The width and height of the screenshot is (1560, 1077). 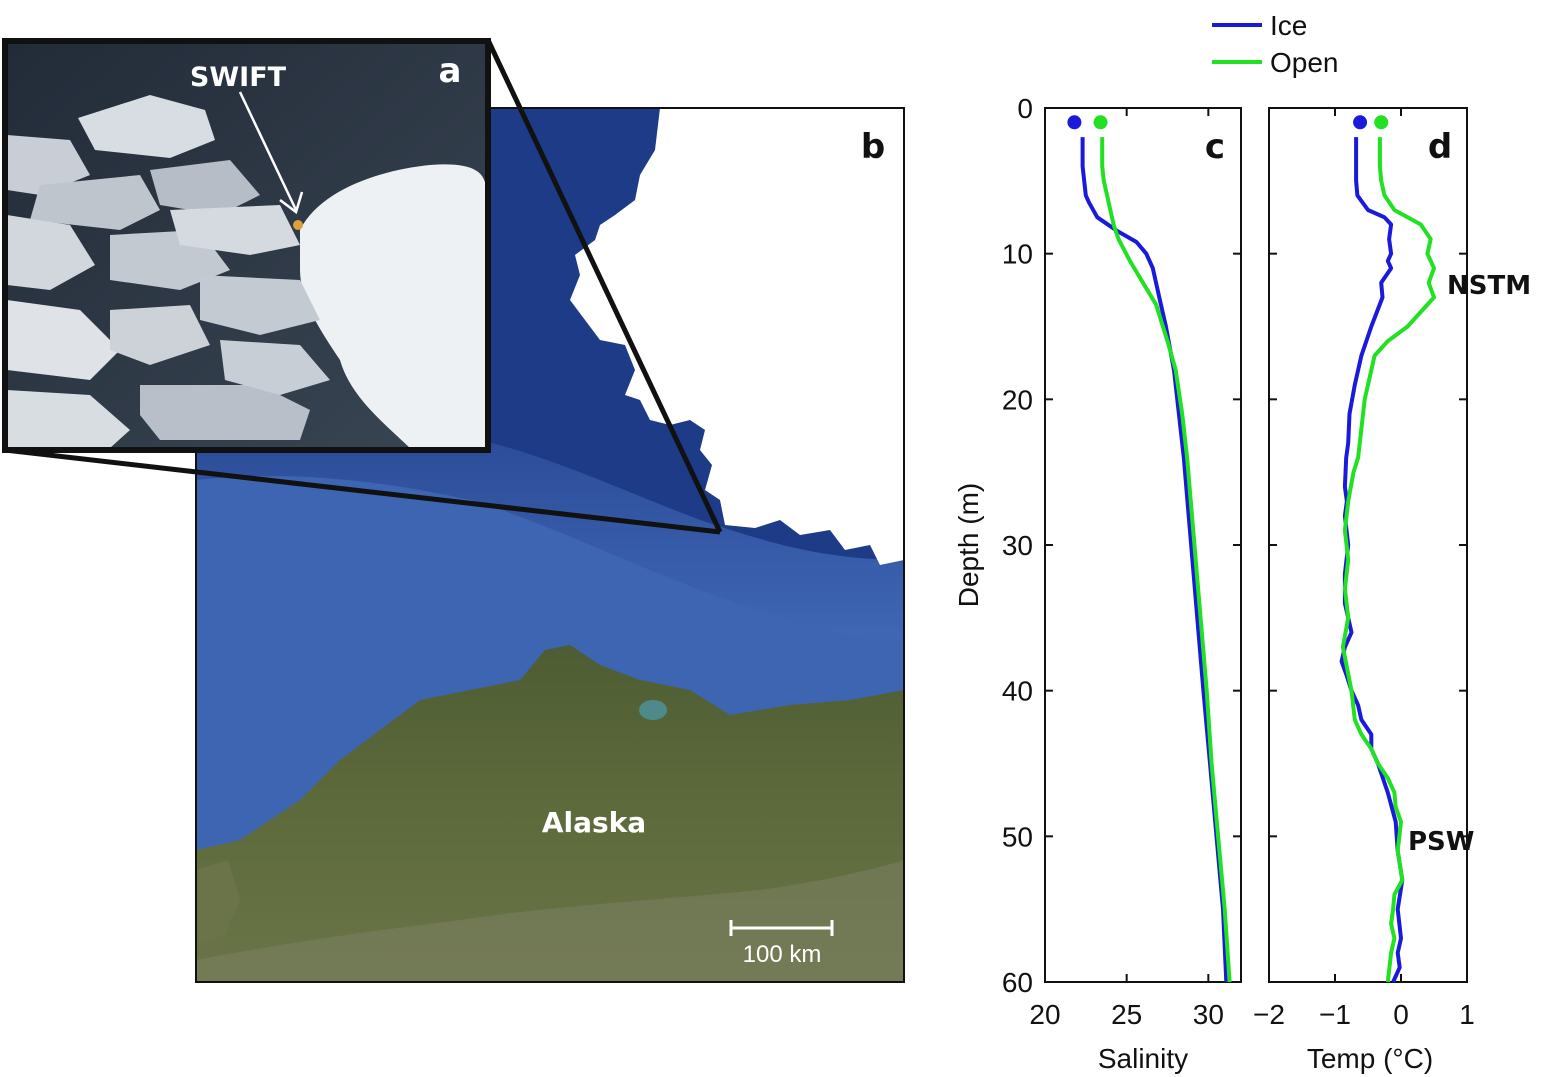 What do you see at coordinates (1215, 147) in the screenshot?
I see `panel-letter-c: c` at bounding box center [1215, 147].